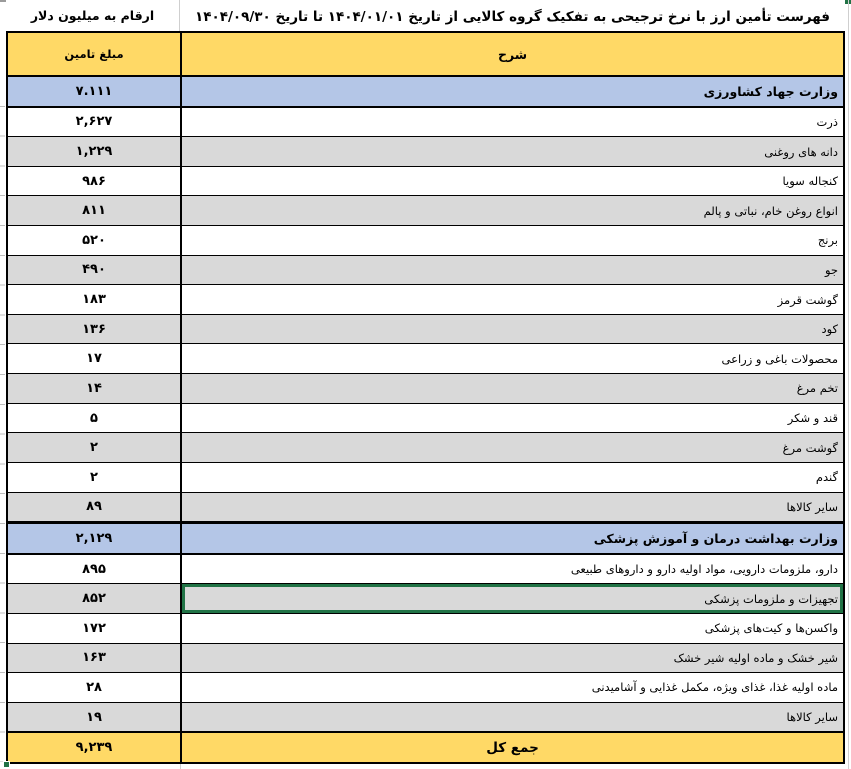  I want to click on description-cell: وزارت بهداشت درمان و آموزش پزشکی, so click(715, 538).